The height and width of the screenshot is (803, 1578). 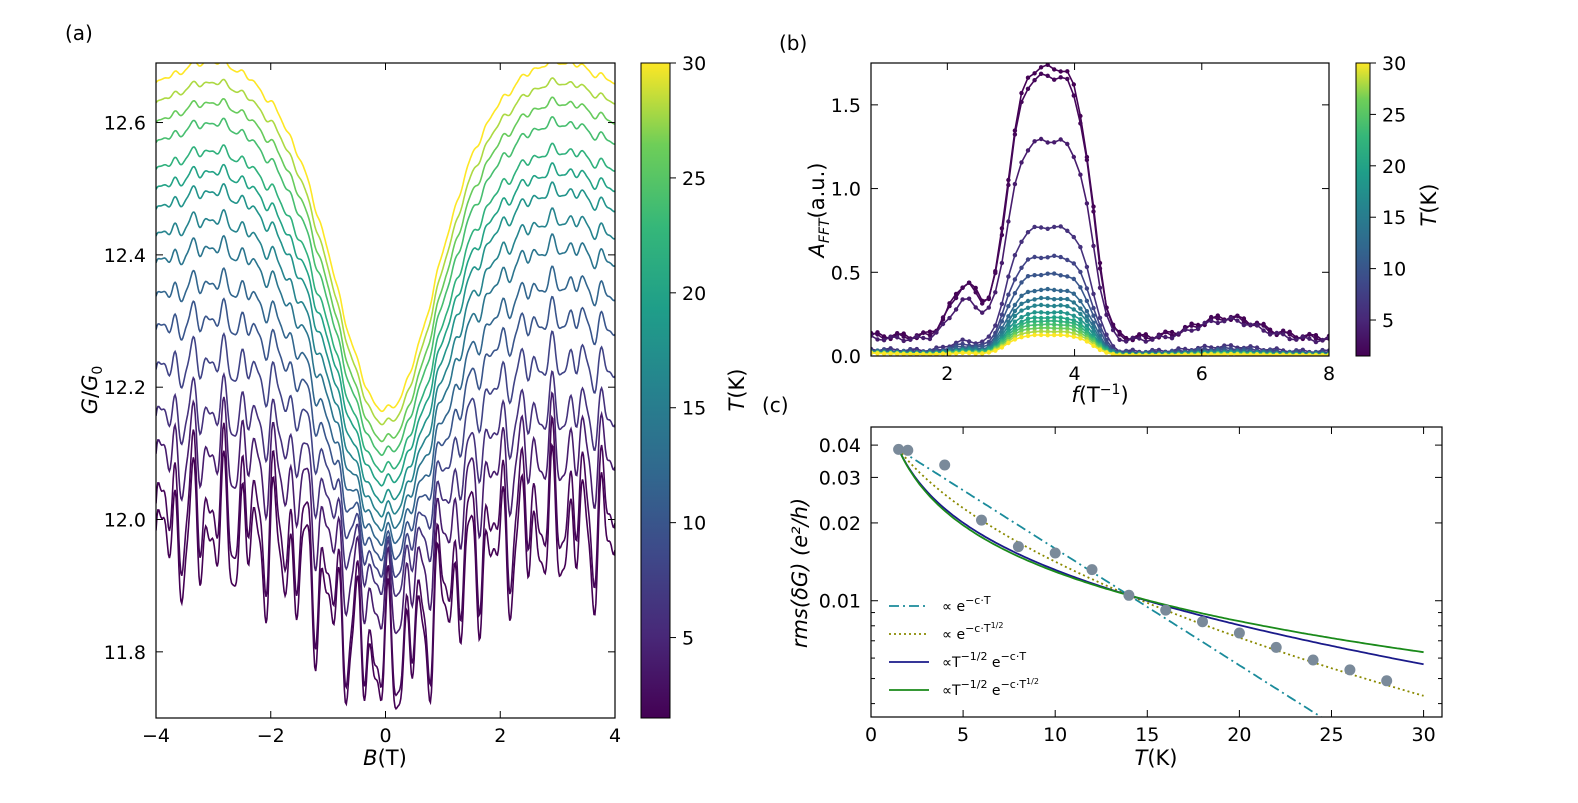 I want to click on panel-b-colorbar-ticks: 5 10 15 20 25 30, so click(x=1388, y=192).